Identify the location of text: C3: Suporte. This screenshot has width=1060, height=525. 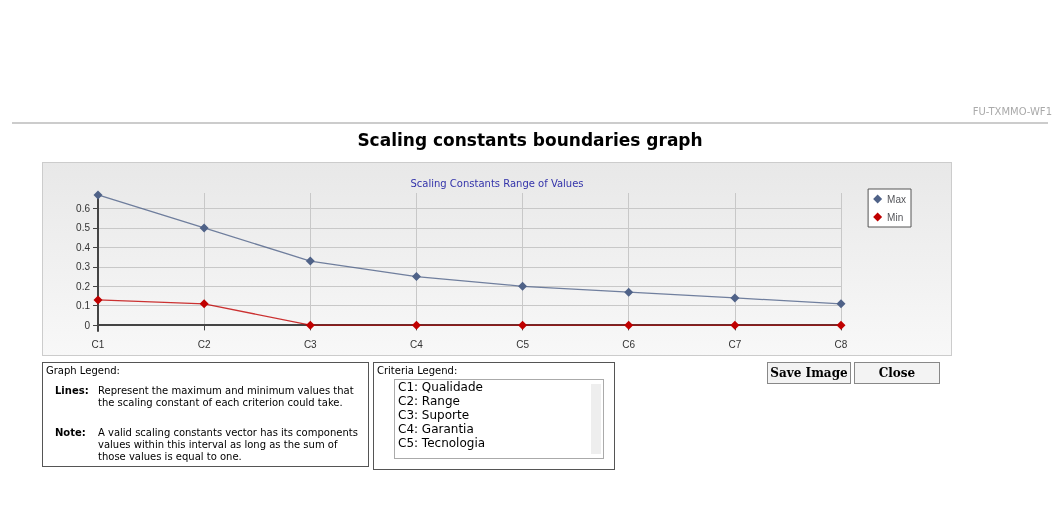
(434, 415).